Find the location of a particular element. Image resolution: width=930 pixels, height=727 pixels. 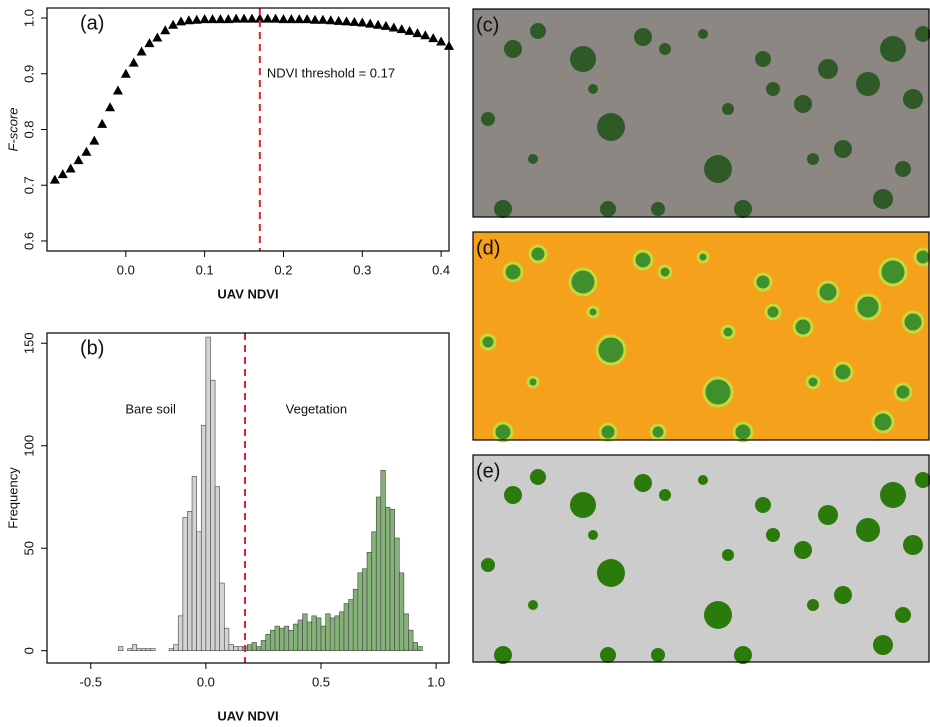

y-tick-label: 0.8 is located at coordinates (28, 129).